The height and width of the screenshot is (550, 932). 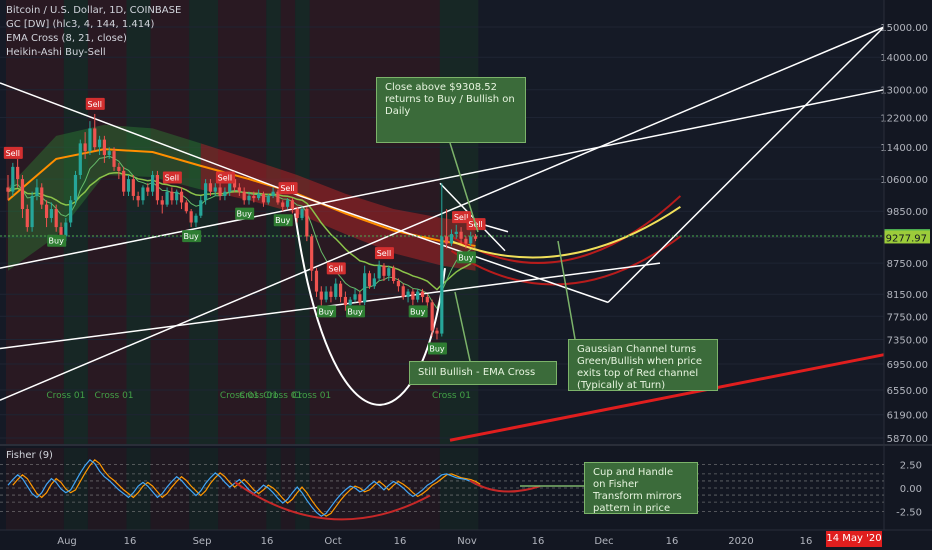 What do you see at coordinates (637, 496) in the screenshot?
I see `note-cup-handle-line: Transform mirrors` at bounding box center [637, 496].